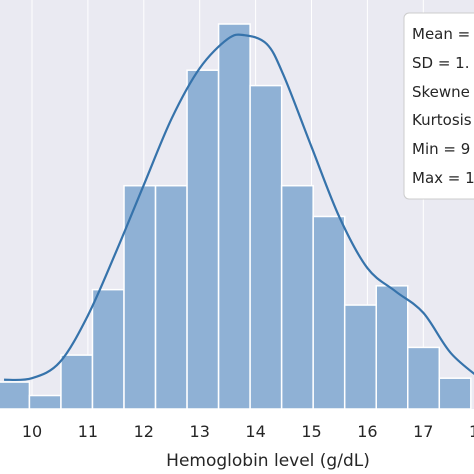  I want to click on x-tick-label-18: 18, so click(471, 431).